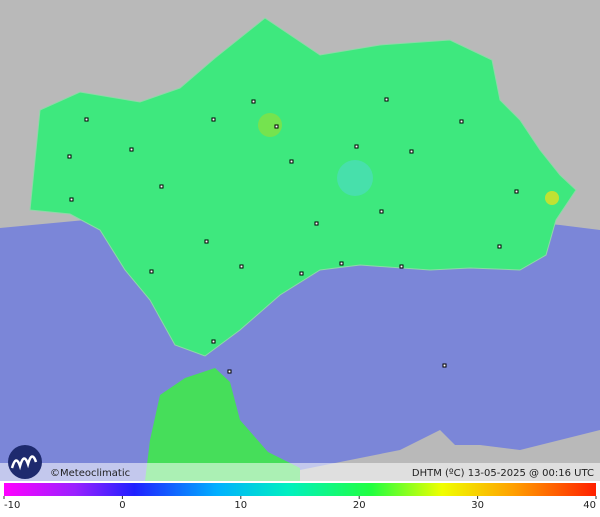 This screenshot has height=517, width=600. Describe the element at coordinates (300, 503) in the screenshot. I see `colorbar-ticks: -10 0 10 20 30 40` at that location.